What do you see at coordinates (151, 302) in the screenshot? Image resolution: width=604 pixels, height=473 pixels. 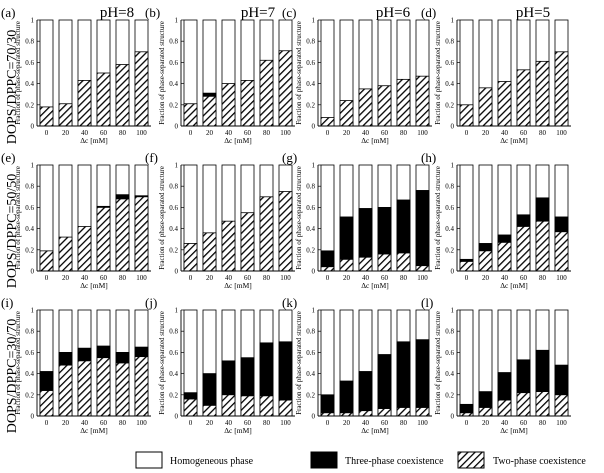 I see `panel-label: (j)` at bounding box center [151, 302].